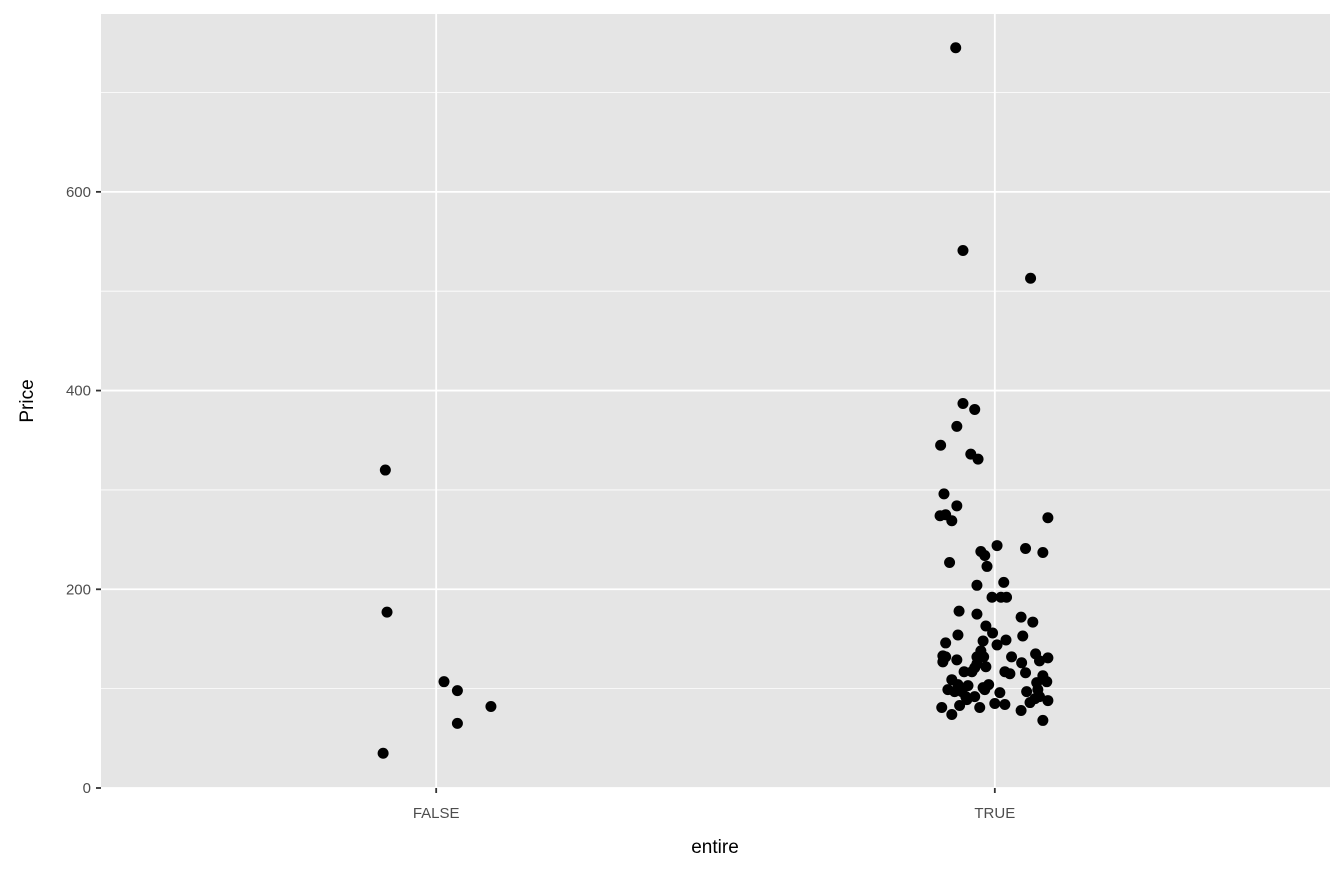  Describe the element at coordinates (87, 788) in the screenshot. I see `y-tick-label: 0` at that location.